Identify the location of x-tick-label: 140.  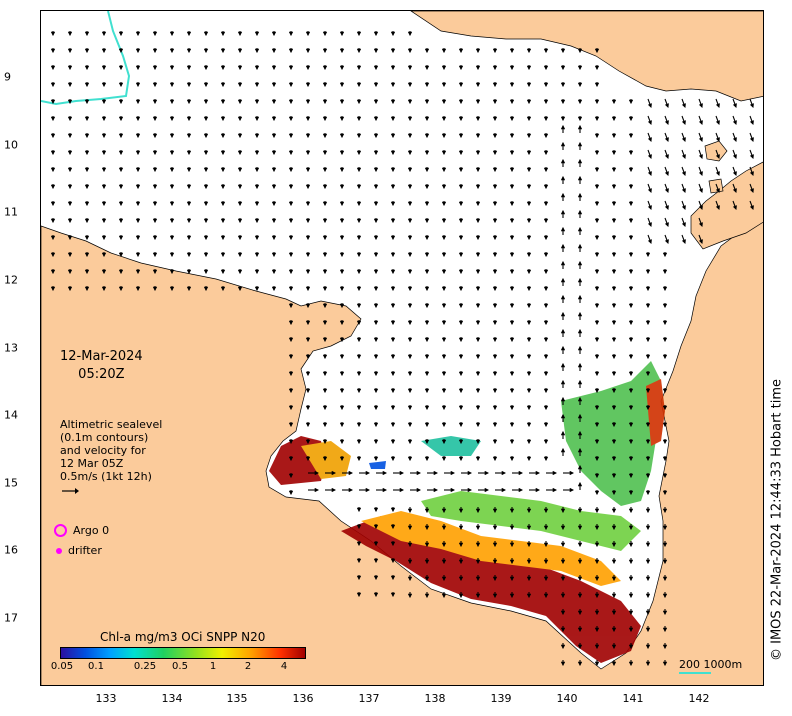
(567, 698).